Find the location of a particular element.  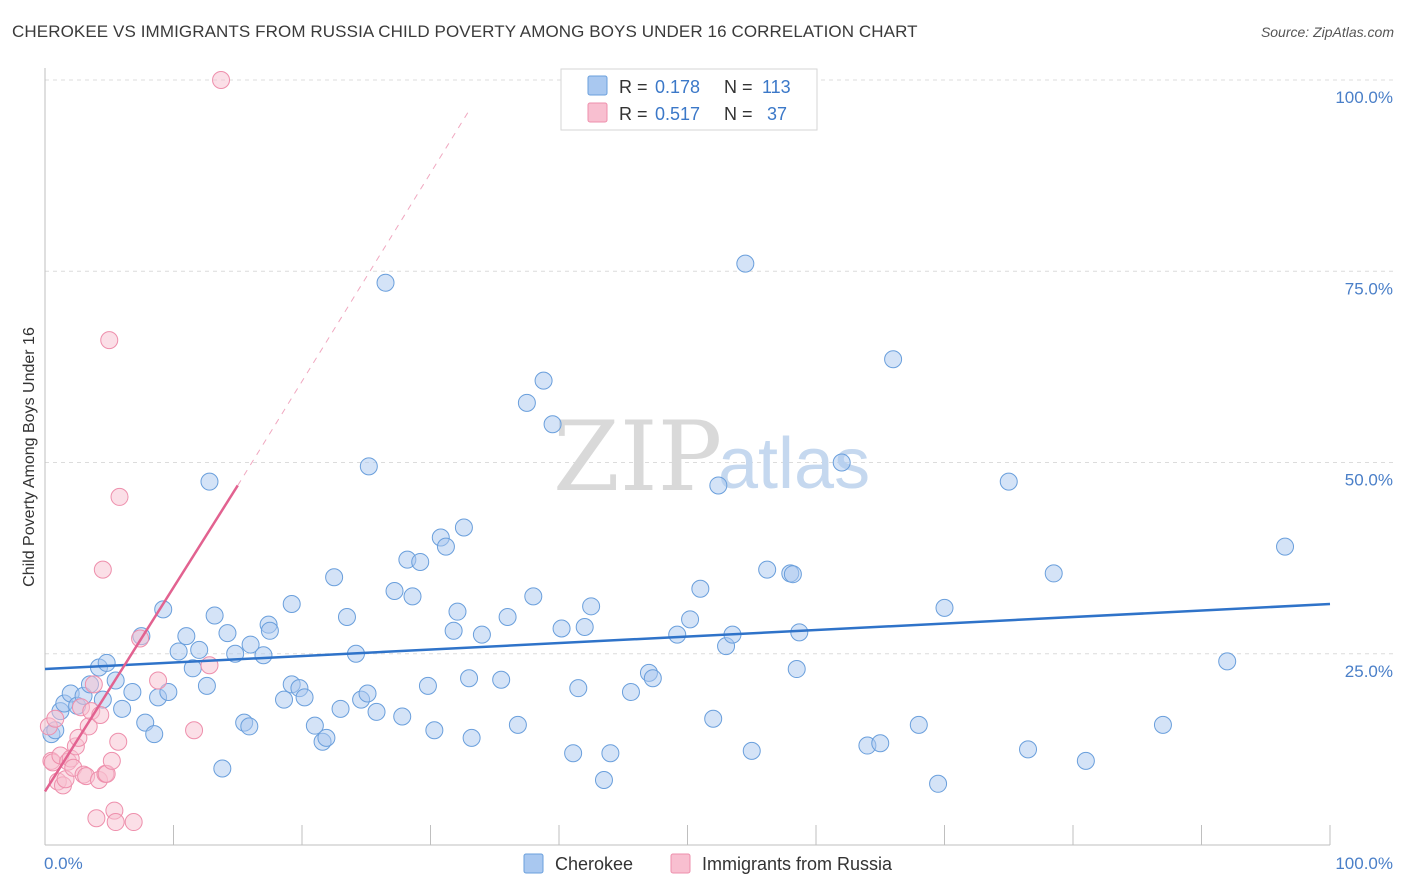

legend-n-value-2: 37 is located at coordinates (777, 114).